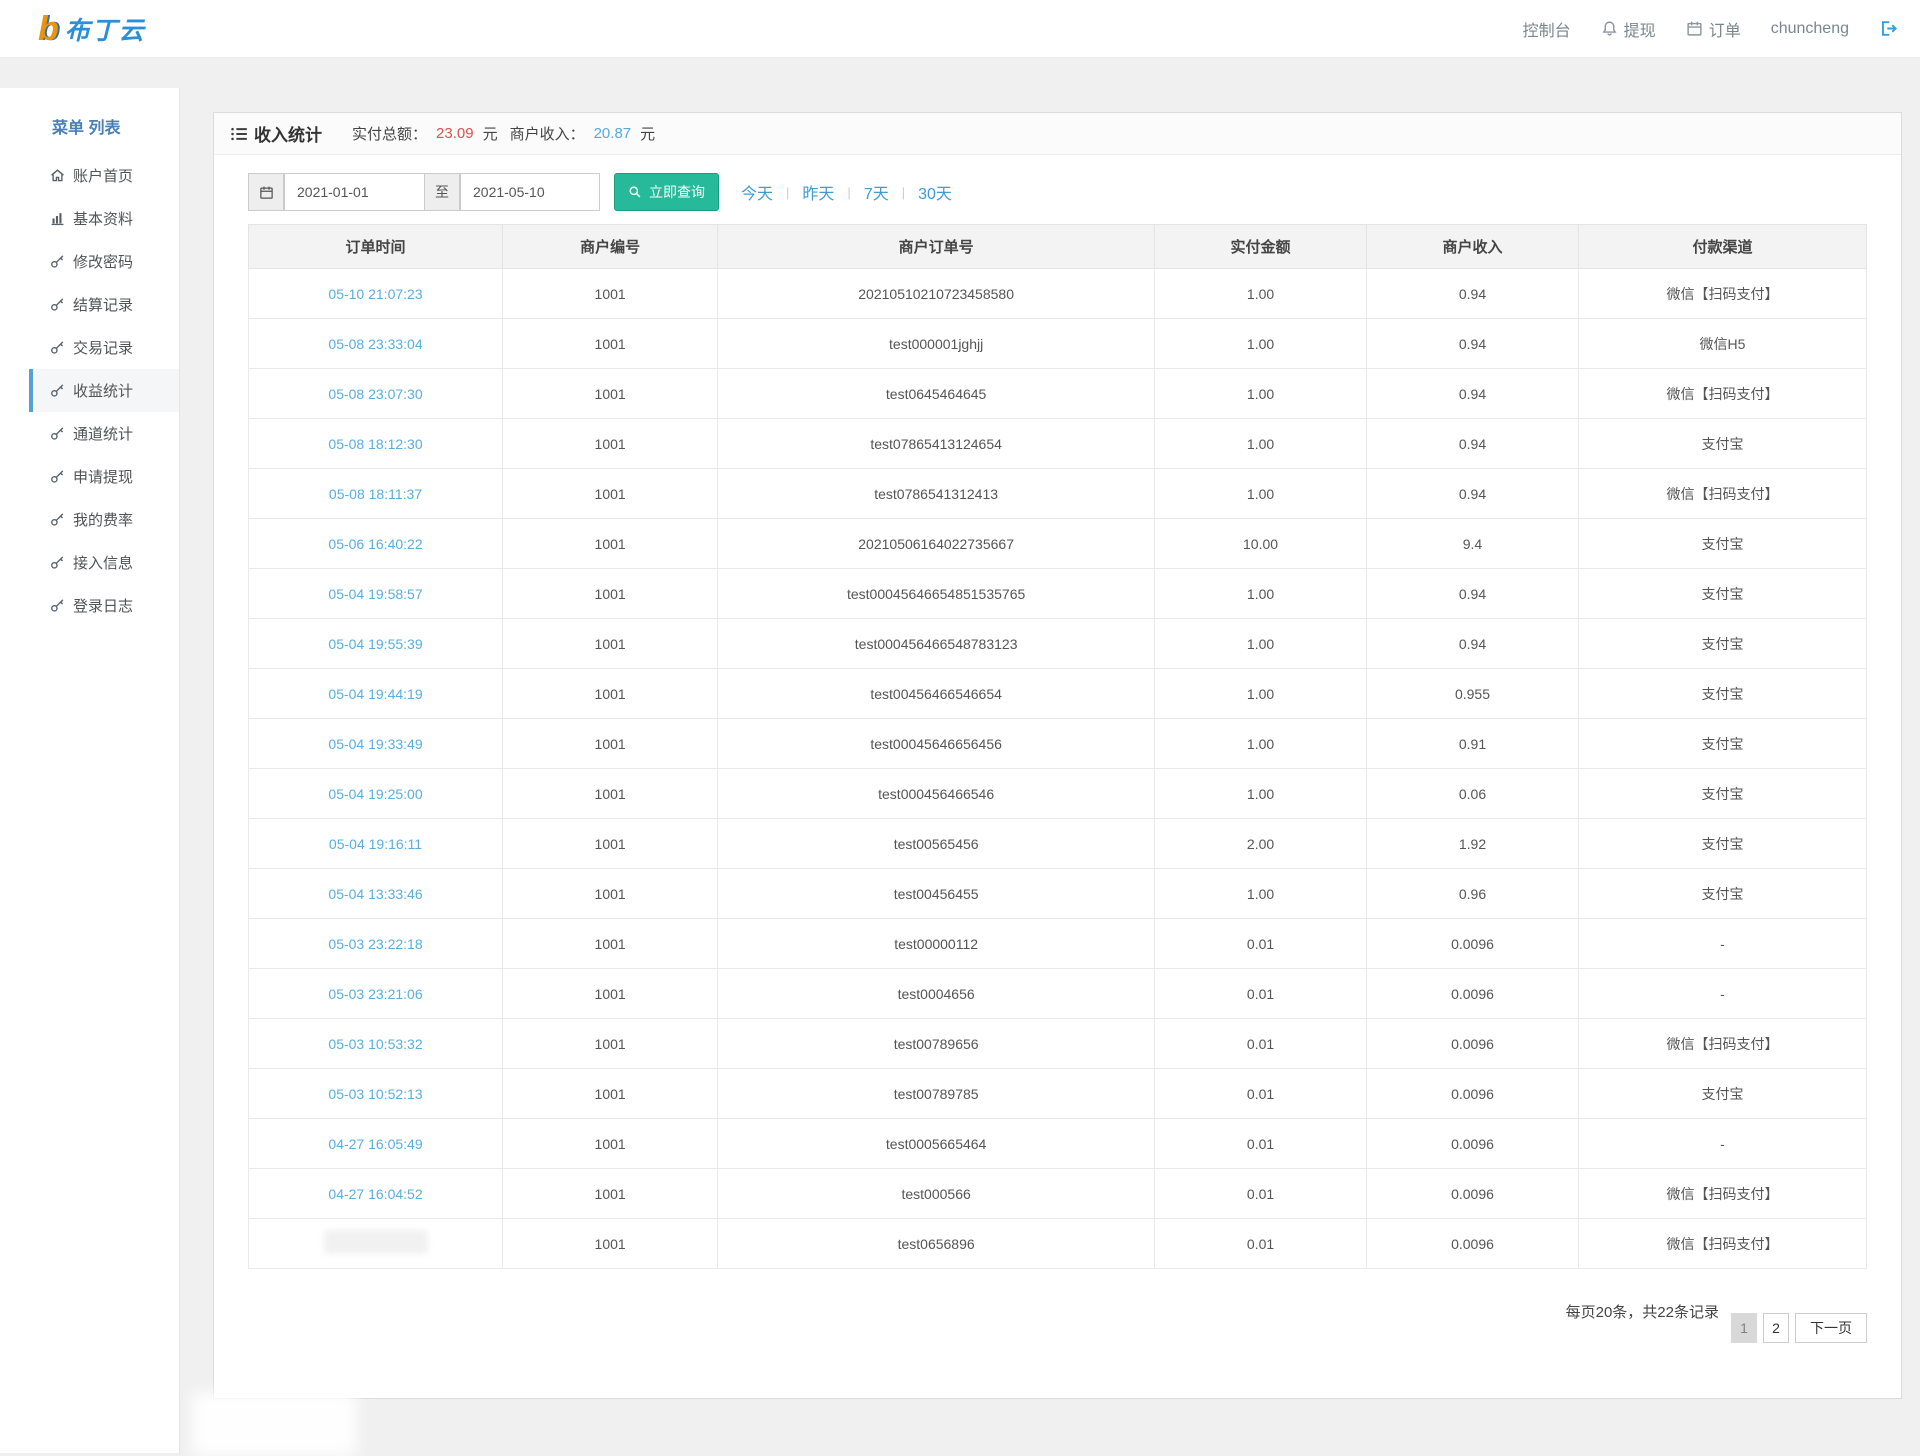 This screenshot has width=1920, height=1456. What do you see at coordinates (1888, 28) in the screenshot?
I see `logout-button` at bounding box center [1888, 28].